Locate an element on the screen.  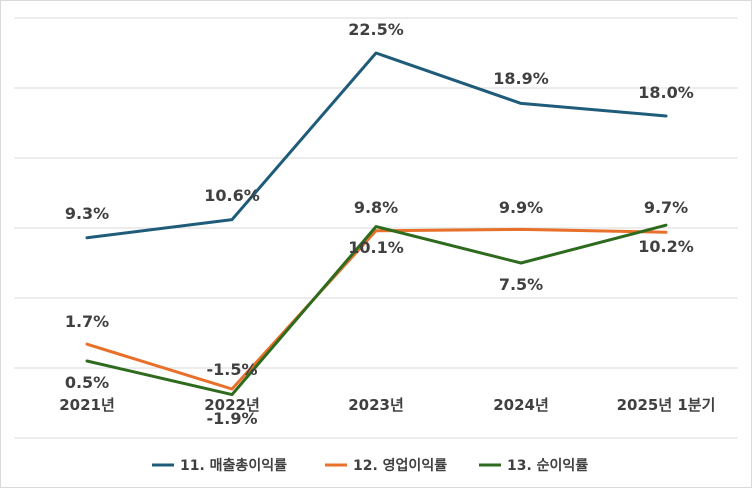
x-tick-label: 2024년 is located at coordinates (521, 405).